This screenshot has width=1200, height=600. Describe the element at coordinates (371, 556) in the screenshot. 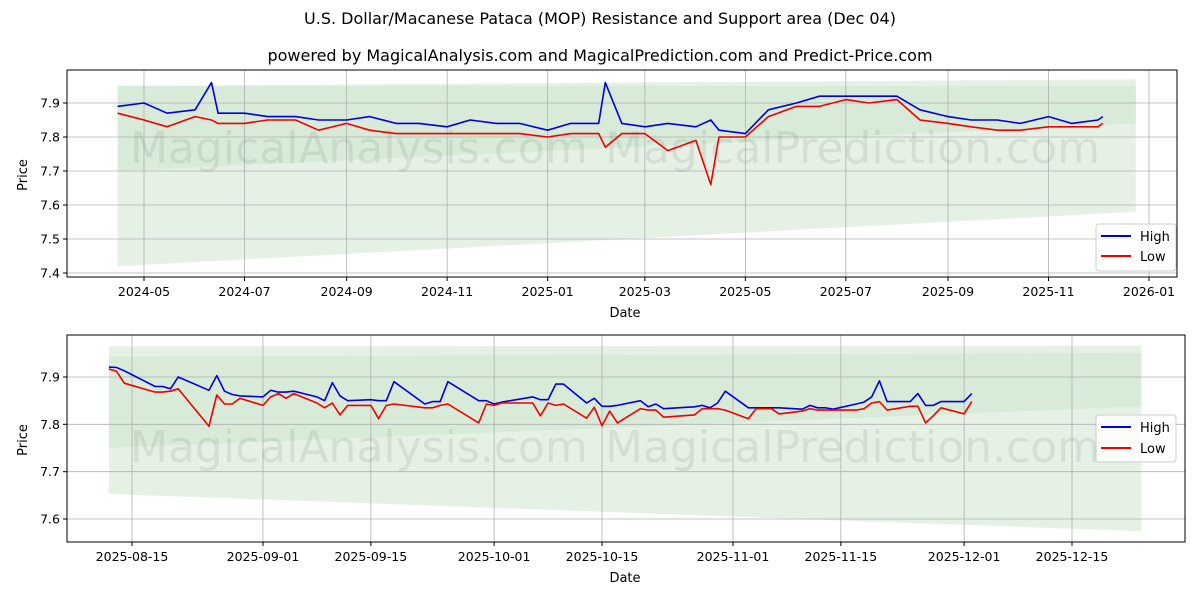

I see `x-tick-label: 2025-09-15` at that location.